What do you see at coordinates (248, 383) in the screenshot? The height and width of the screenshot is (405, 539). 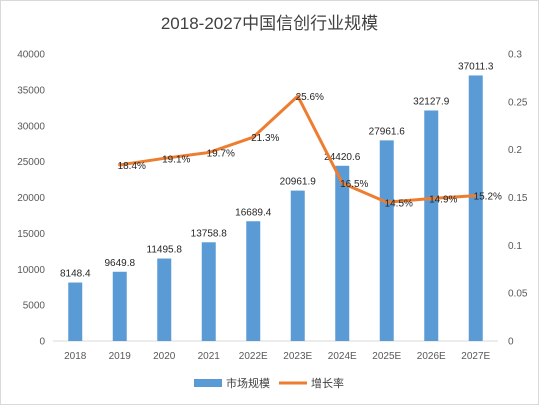 I see `legend-bar-label: 市场规模` at bounding box center [248, 383].